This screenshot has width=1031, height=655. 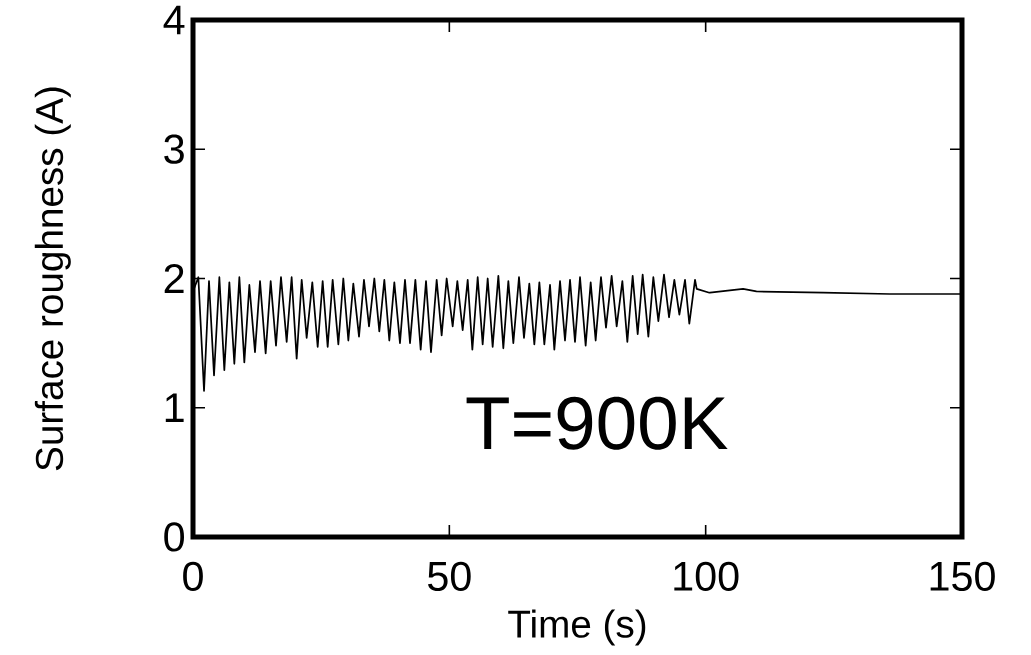 I want to click on y-tick-label: 1, so click(x=174, y=407).